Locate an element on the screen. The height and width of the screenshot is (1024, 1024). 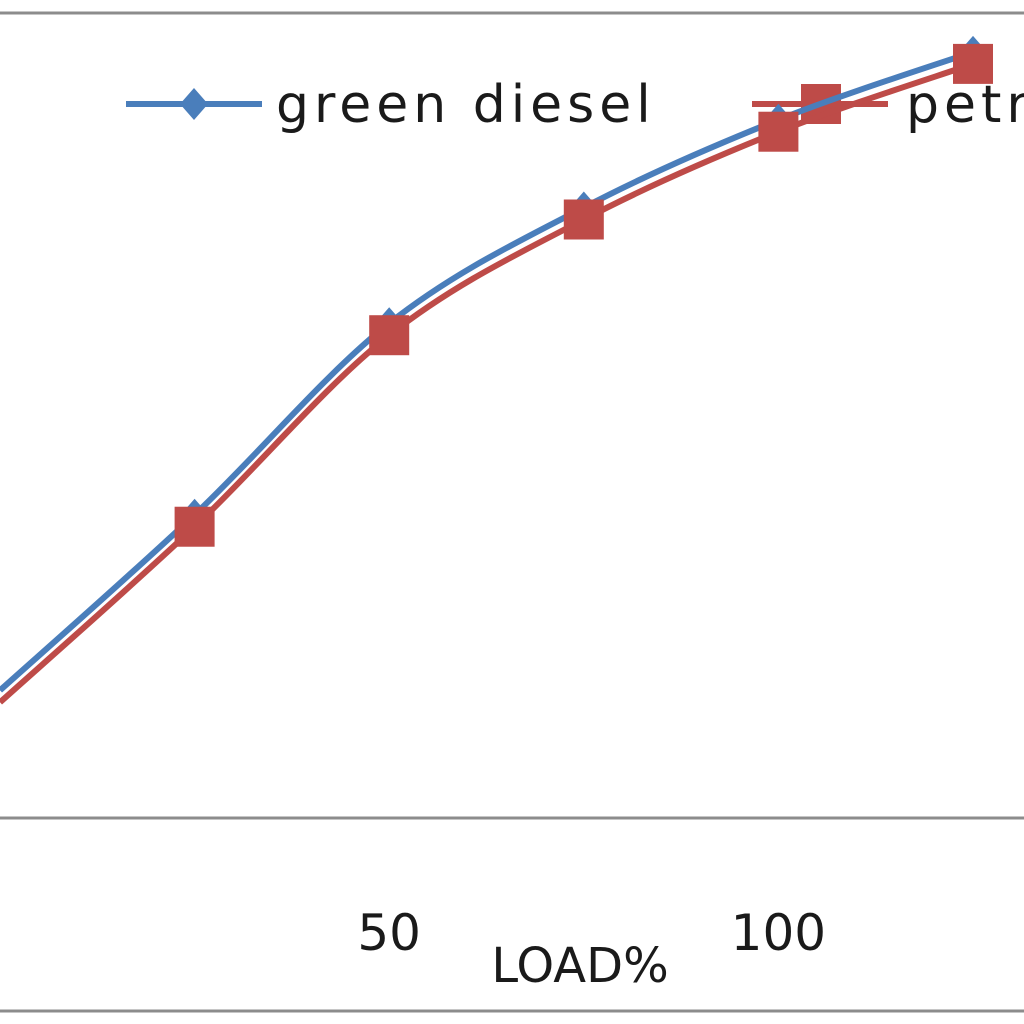
legend-label: green diesel is located at coordinates (466, 105).